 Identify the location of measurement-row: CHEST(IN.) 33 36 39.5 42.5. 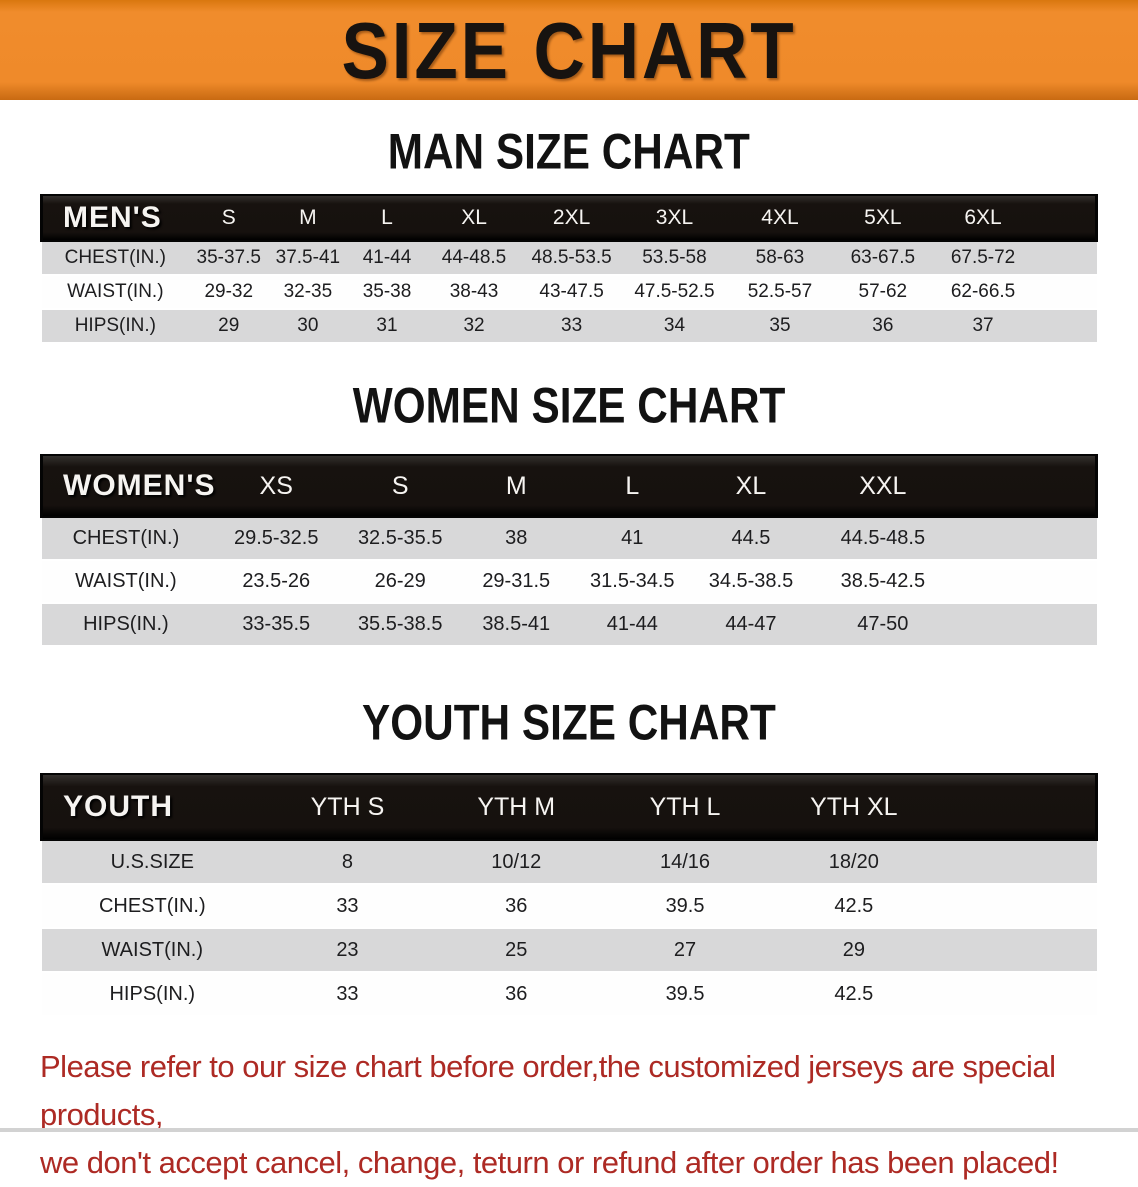
(569, 906).